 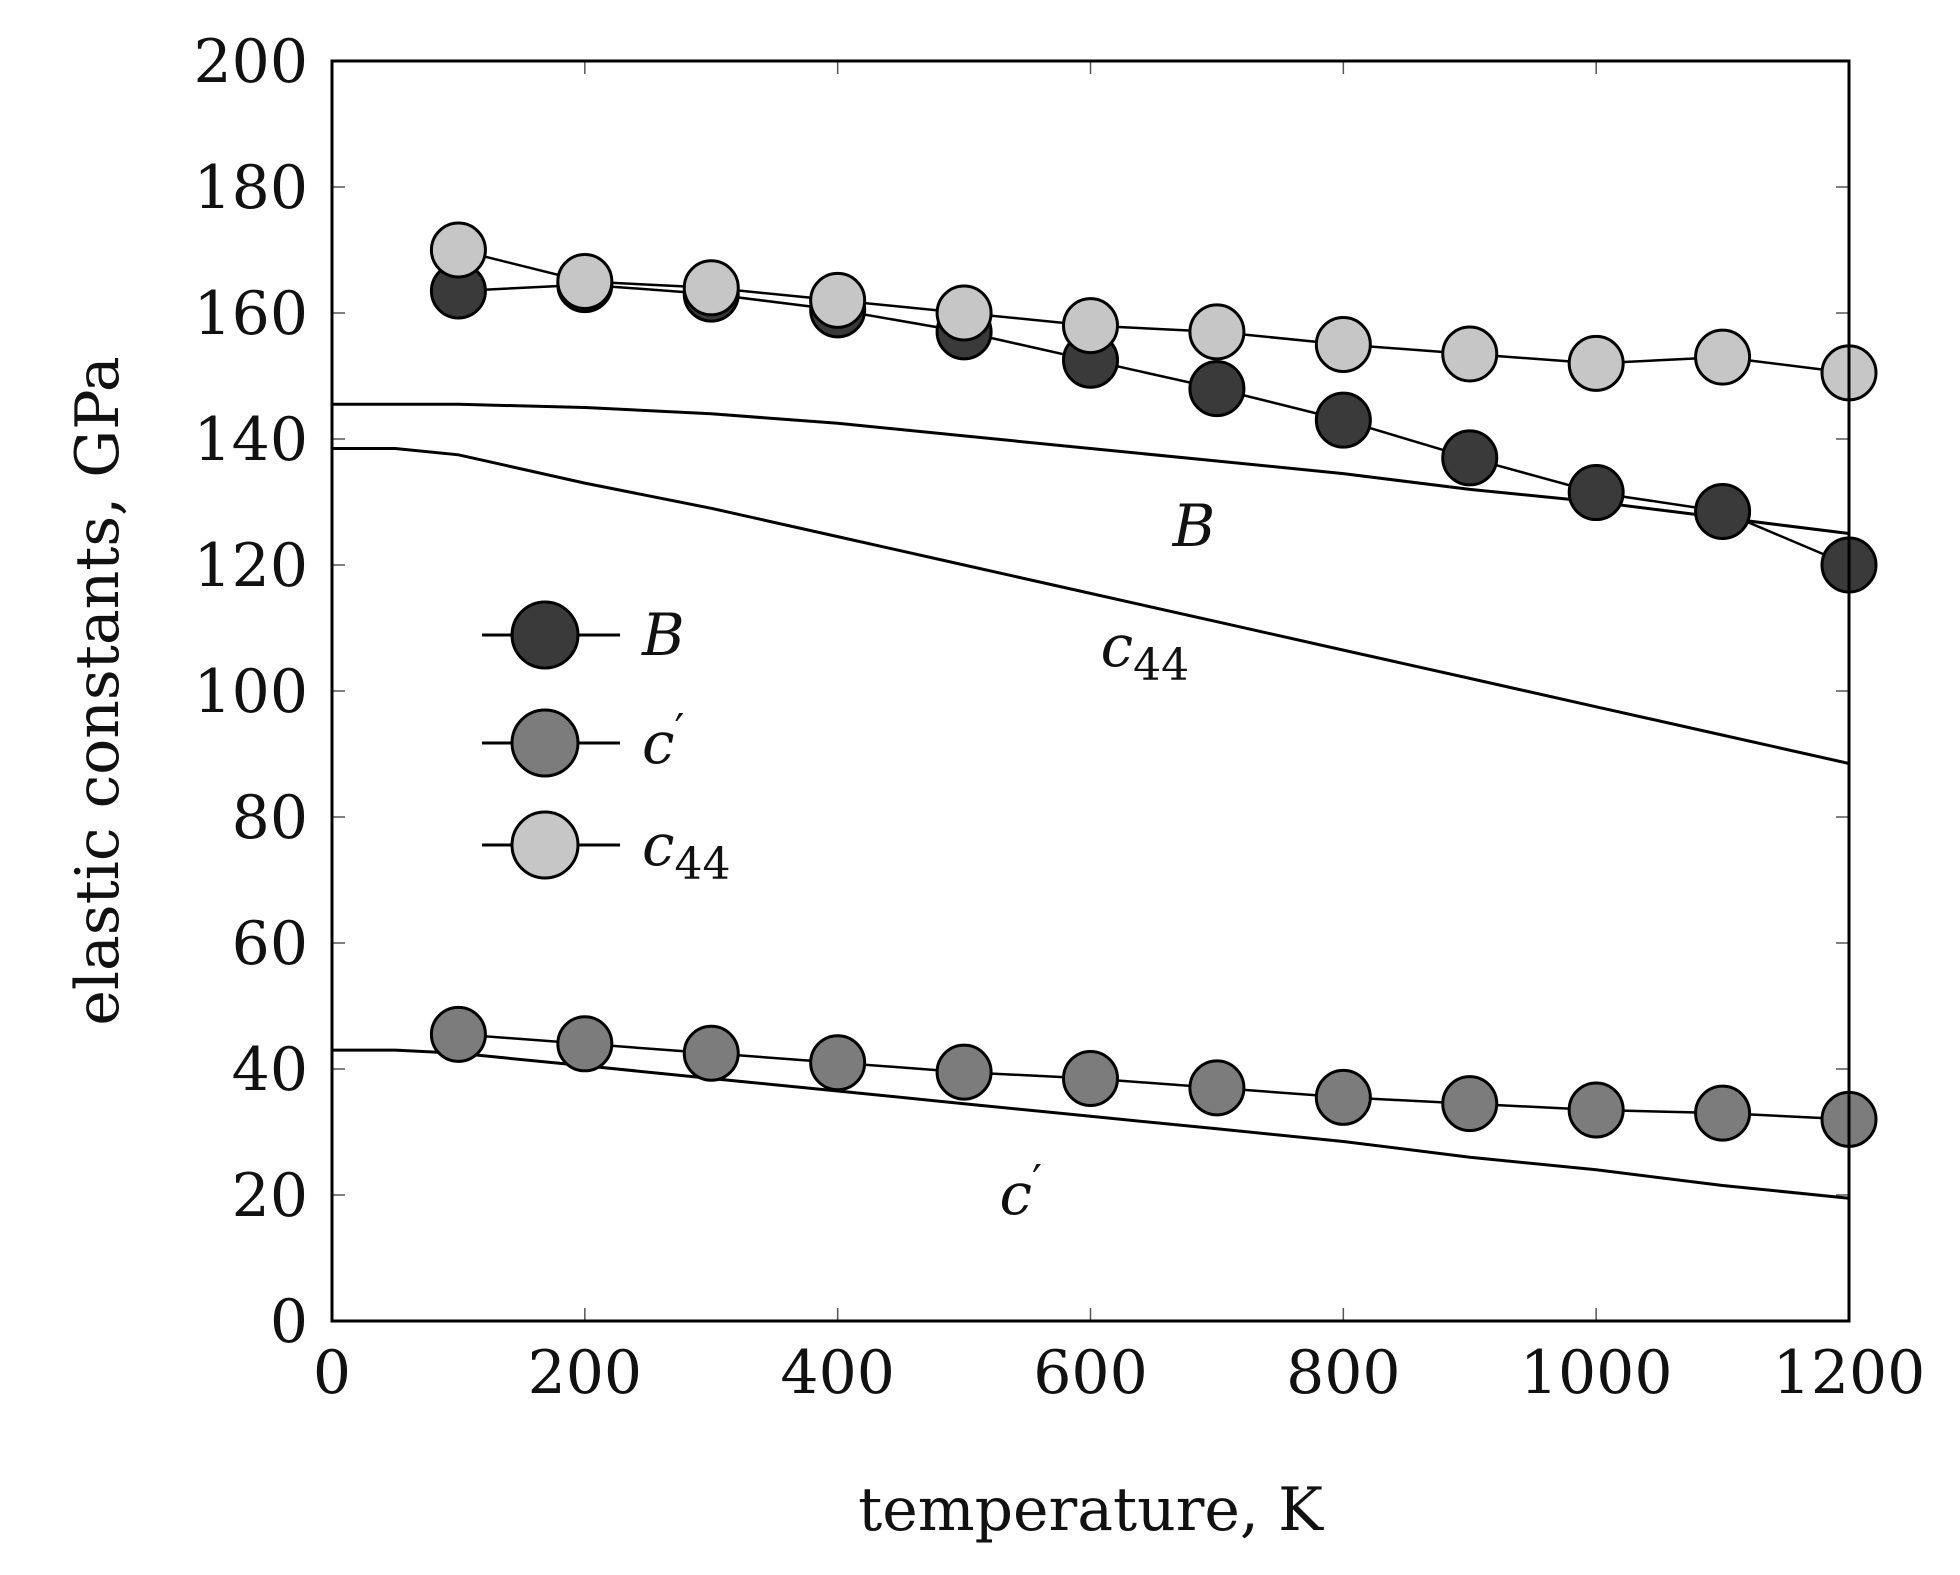 I want to click on legend-entry: c44, so click(x=606, y=850).